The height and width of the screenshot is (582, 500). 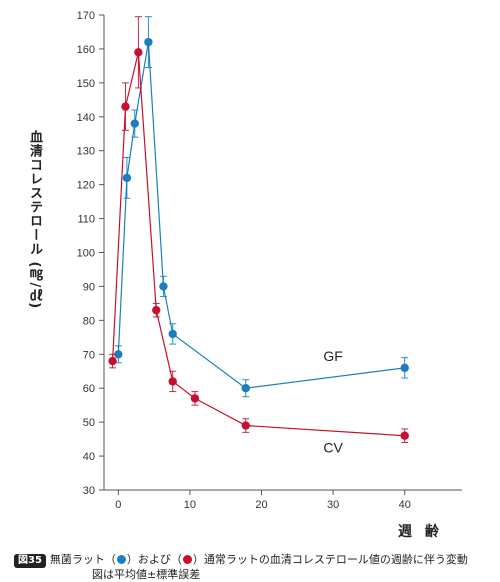 I want to click on y-tick-label: 100, so click(x=86, y=254).